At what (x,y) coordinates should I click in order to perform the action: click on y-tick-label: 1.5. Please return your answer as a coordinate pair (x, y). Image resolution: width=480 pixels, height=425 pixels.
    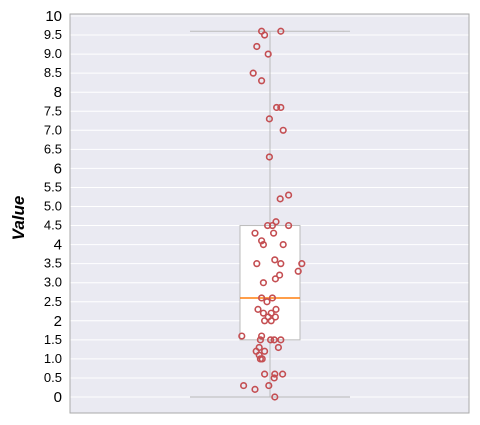
    Looking at the image, I should click on (53, 339).